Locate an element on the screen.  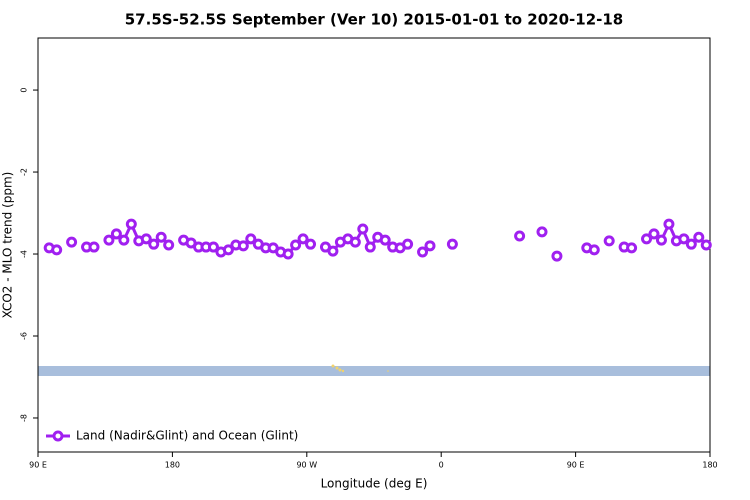
y-tick-label: -4 is located at coordinates (24, 254).